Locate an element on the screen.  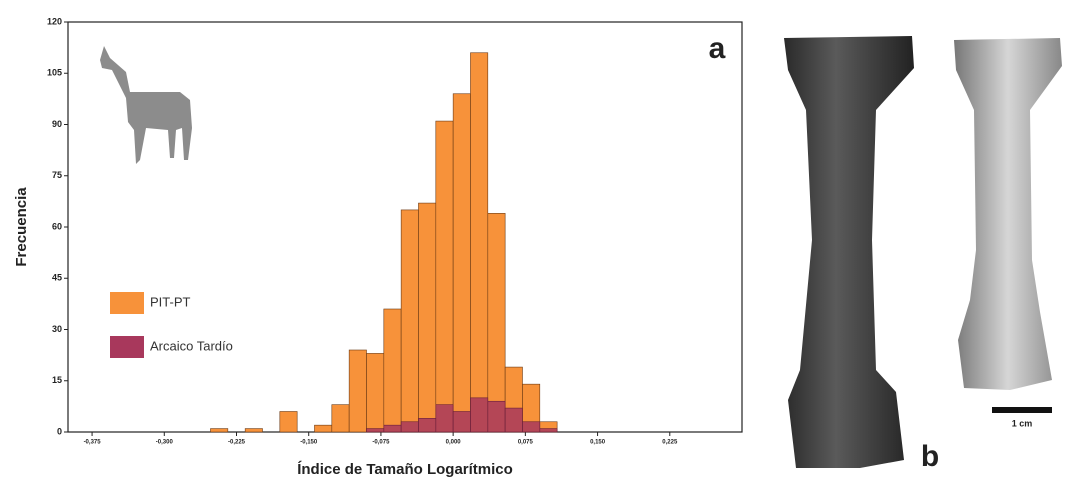
legend-label: Arcaico Tardío is located at coordinates (191, 345).